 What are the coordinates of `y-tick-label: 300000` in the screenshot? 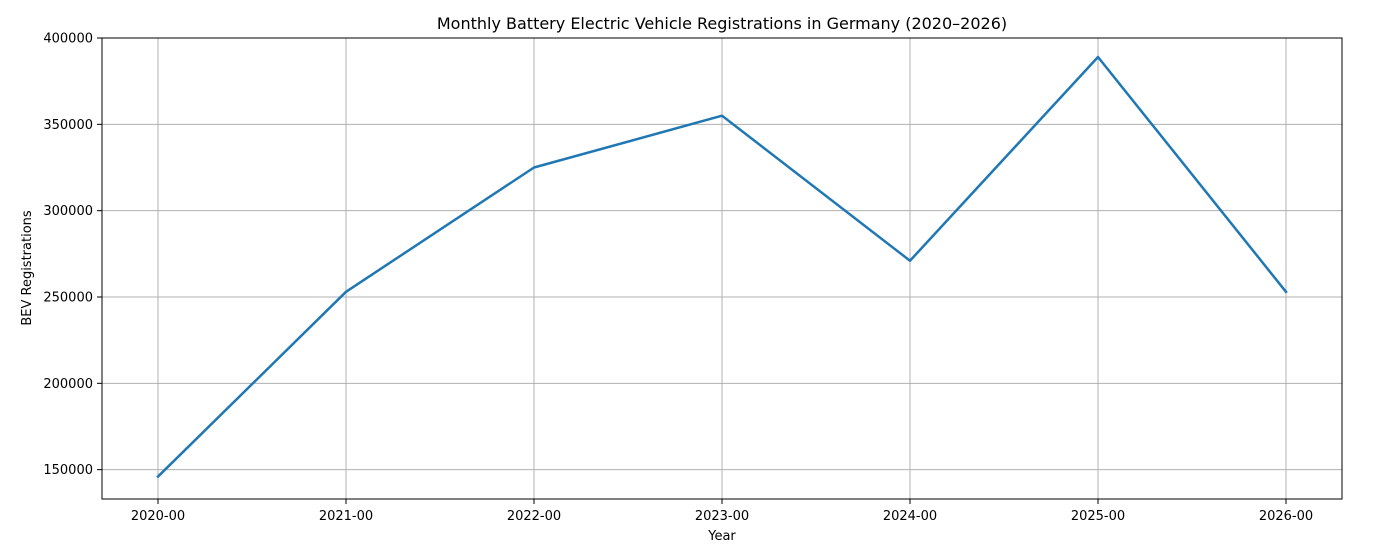 It's located at (68, 211).